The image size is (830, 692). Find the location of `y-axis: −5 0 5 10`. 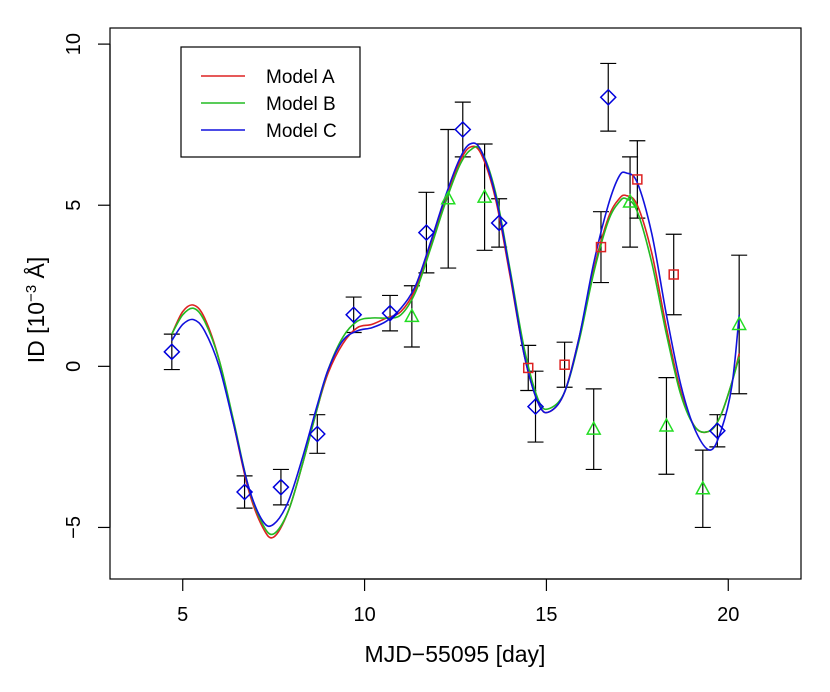

y-axis: −5 0 5 10 is located at coordinates (87, 286).